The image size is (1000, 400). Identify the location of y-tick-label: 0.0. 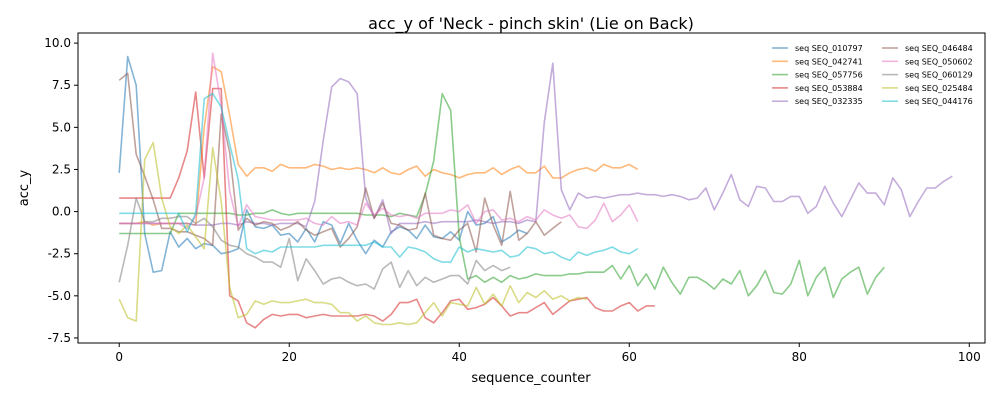
(61, 212).